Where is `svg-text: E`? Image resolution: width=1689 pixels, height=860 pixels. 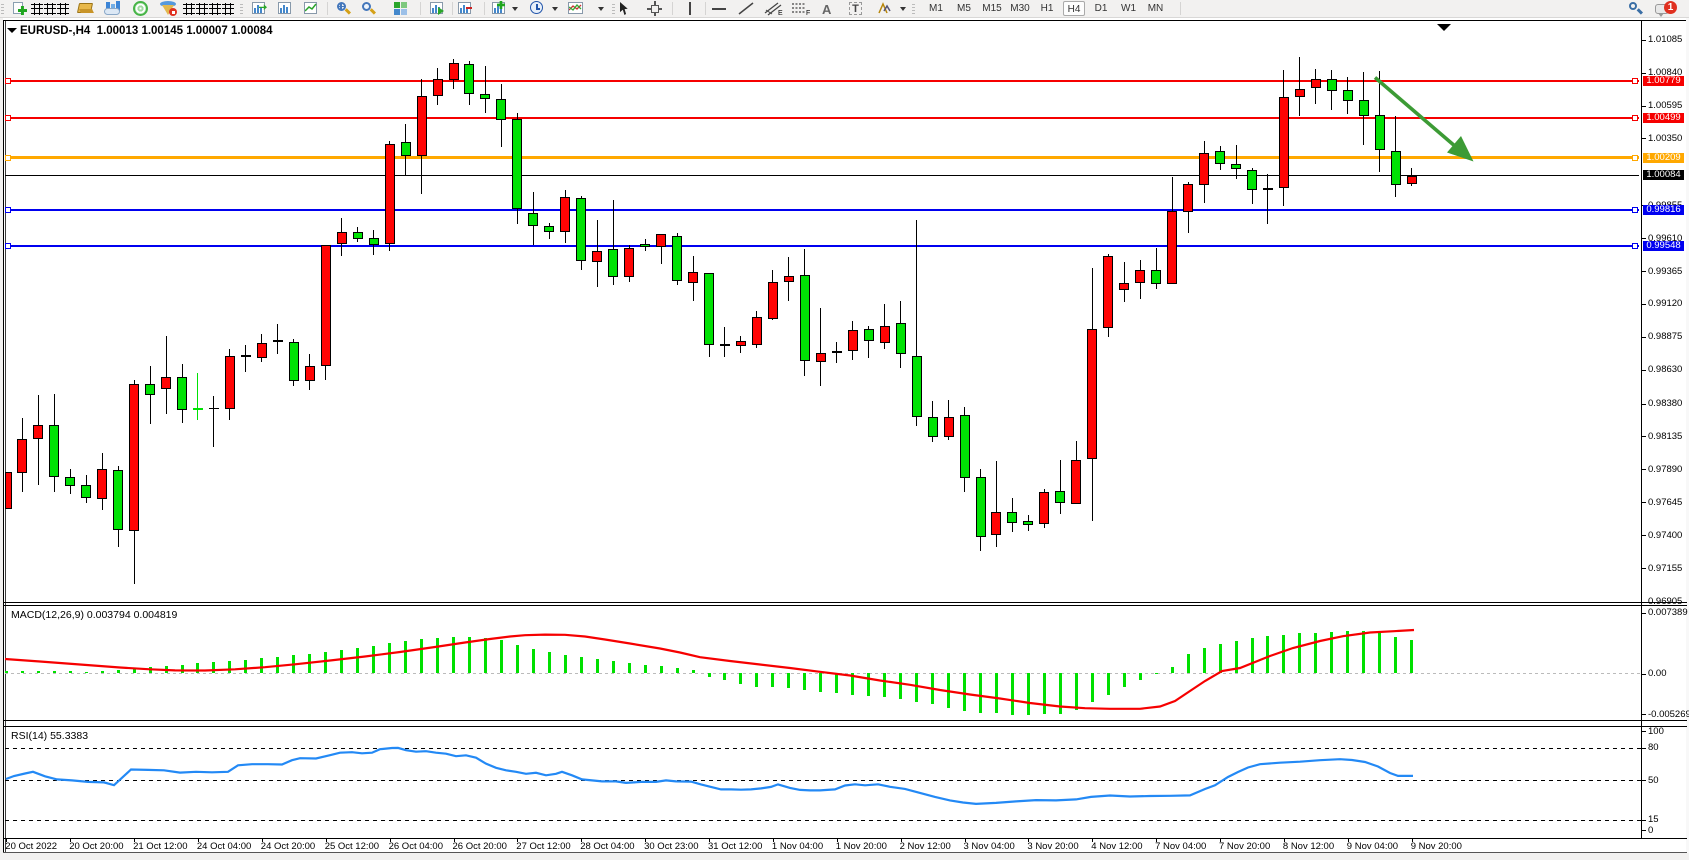 svg-text: E is located at coordinates (780, 13).